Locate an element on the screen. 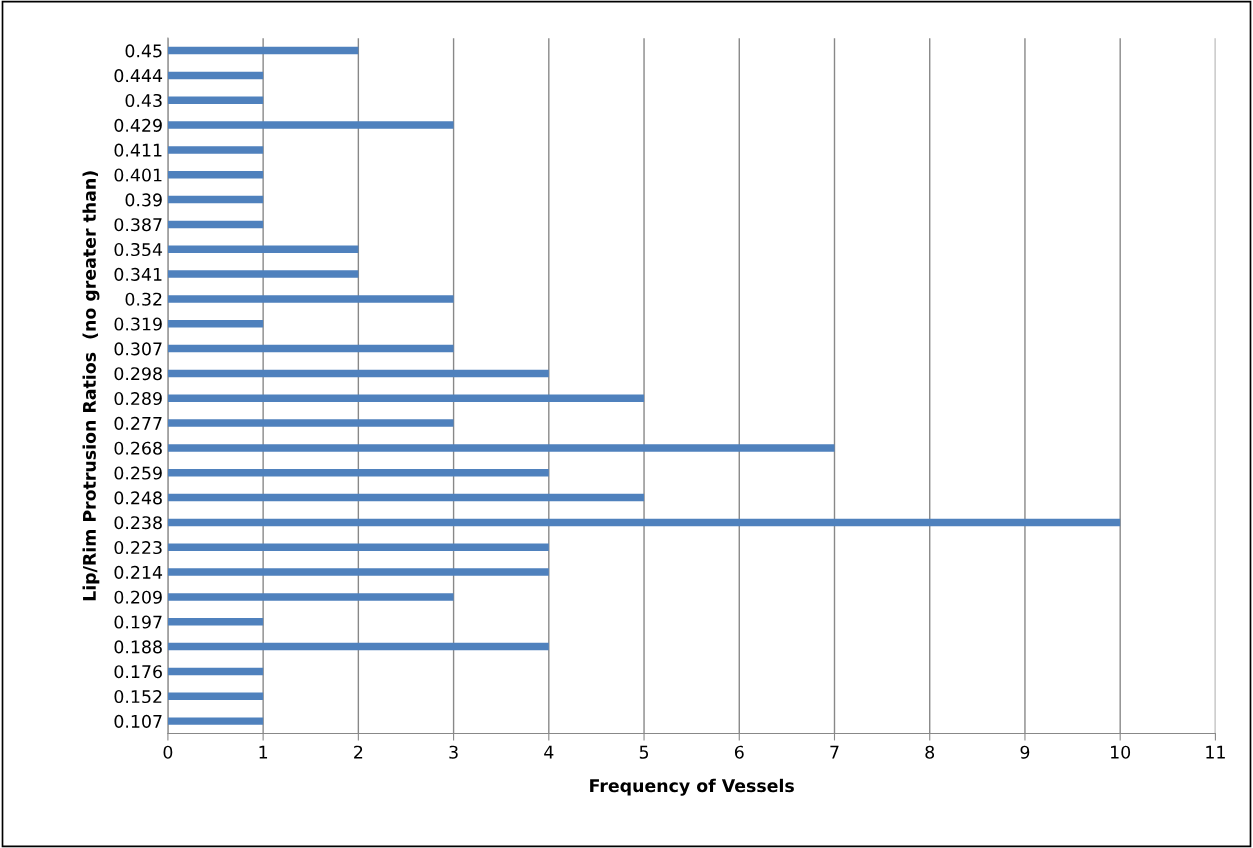 The height and width of the screenshot is (848, 1253). y-tick-label: 0.411 is located at coordinates (138, 150).